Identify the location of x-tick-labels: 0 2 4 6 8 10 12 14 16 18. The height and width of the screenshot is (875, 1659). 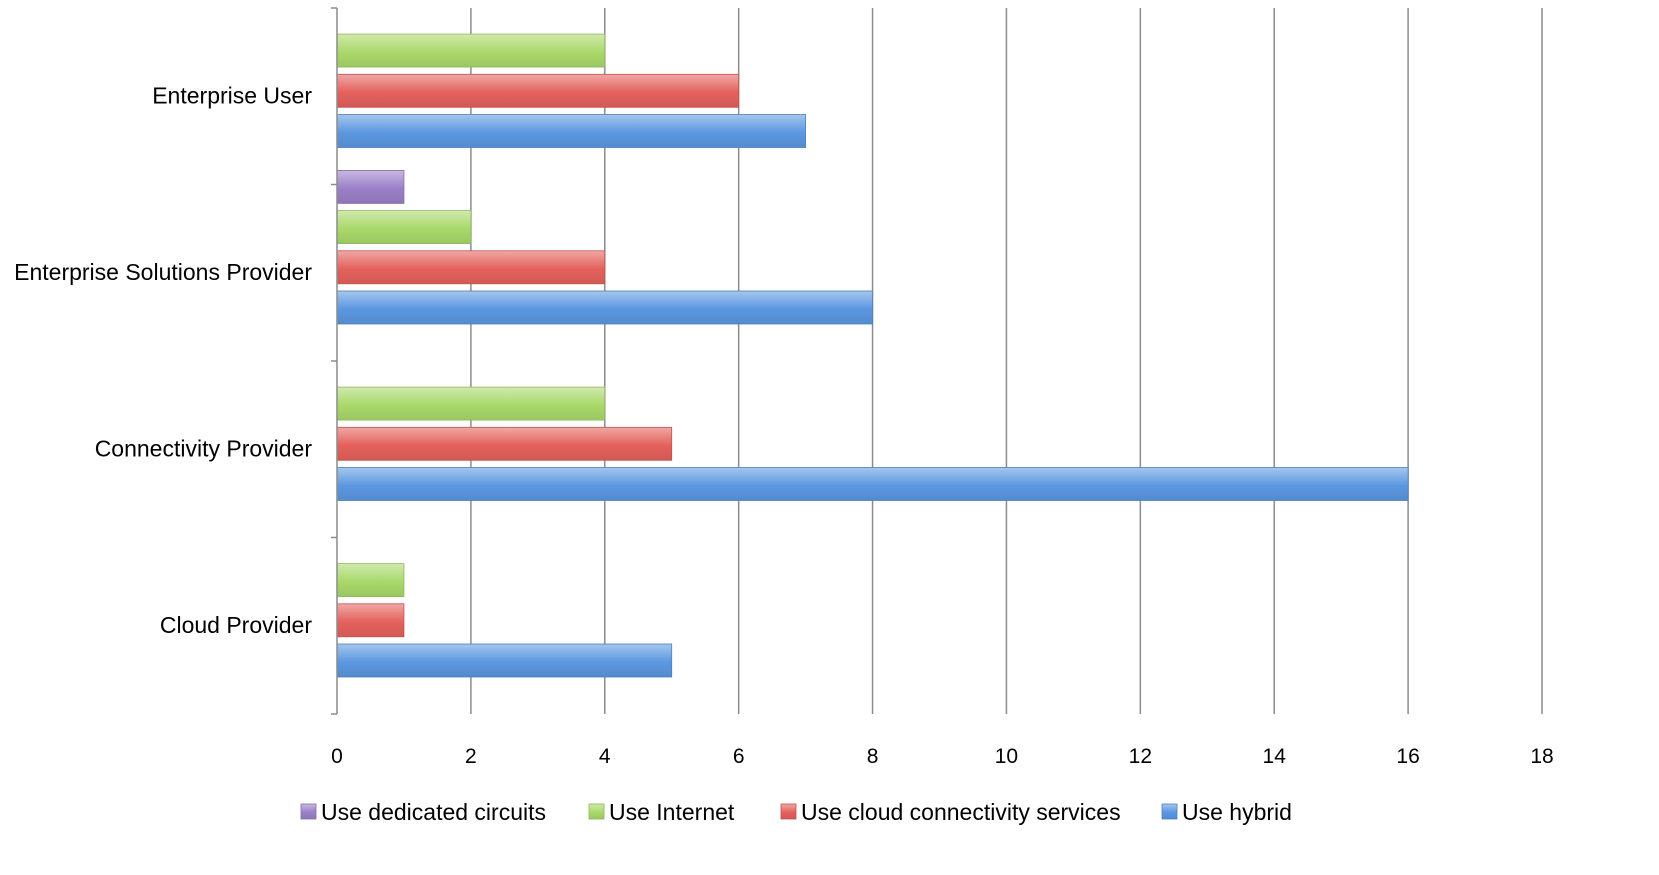
(942, 756).